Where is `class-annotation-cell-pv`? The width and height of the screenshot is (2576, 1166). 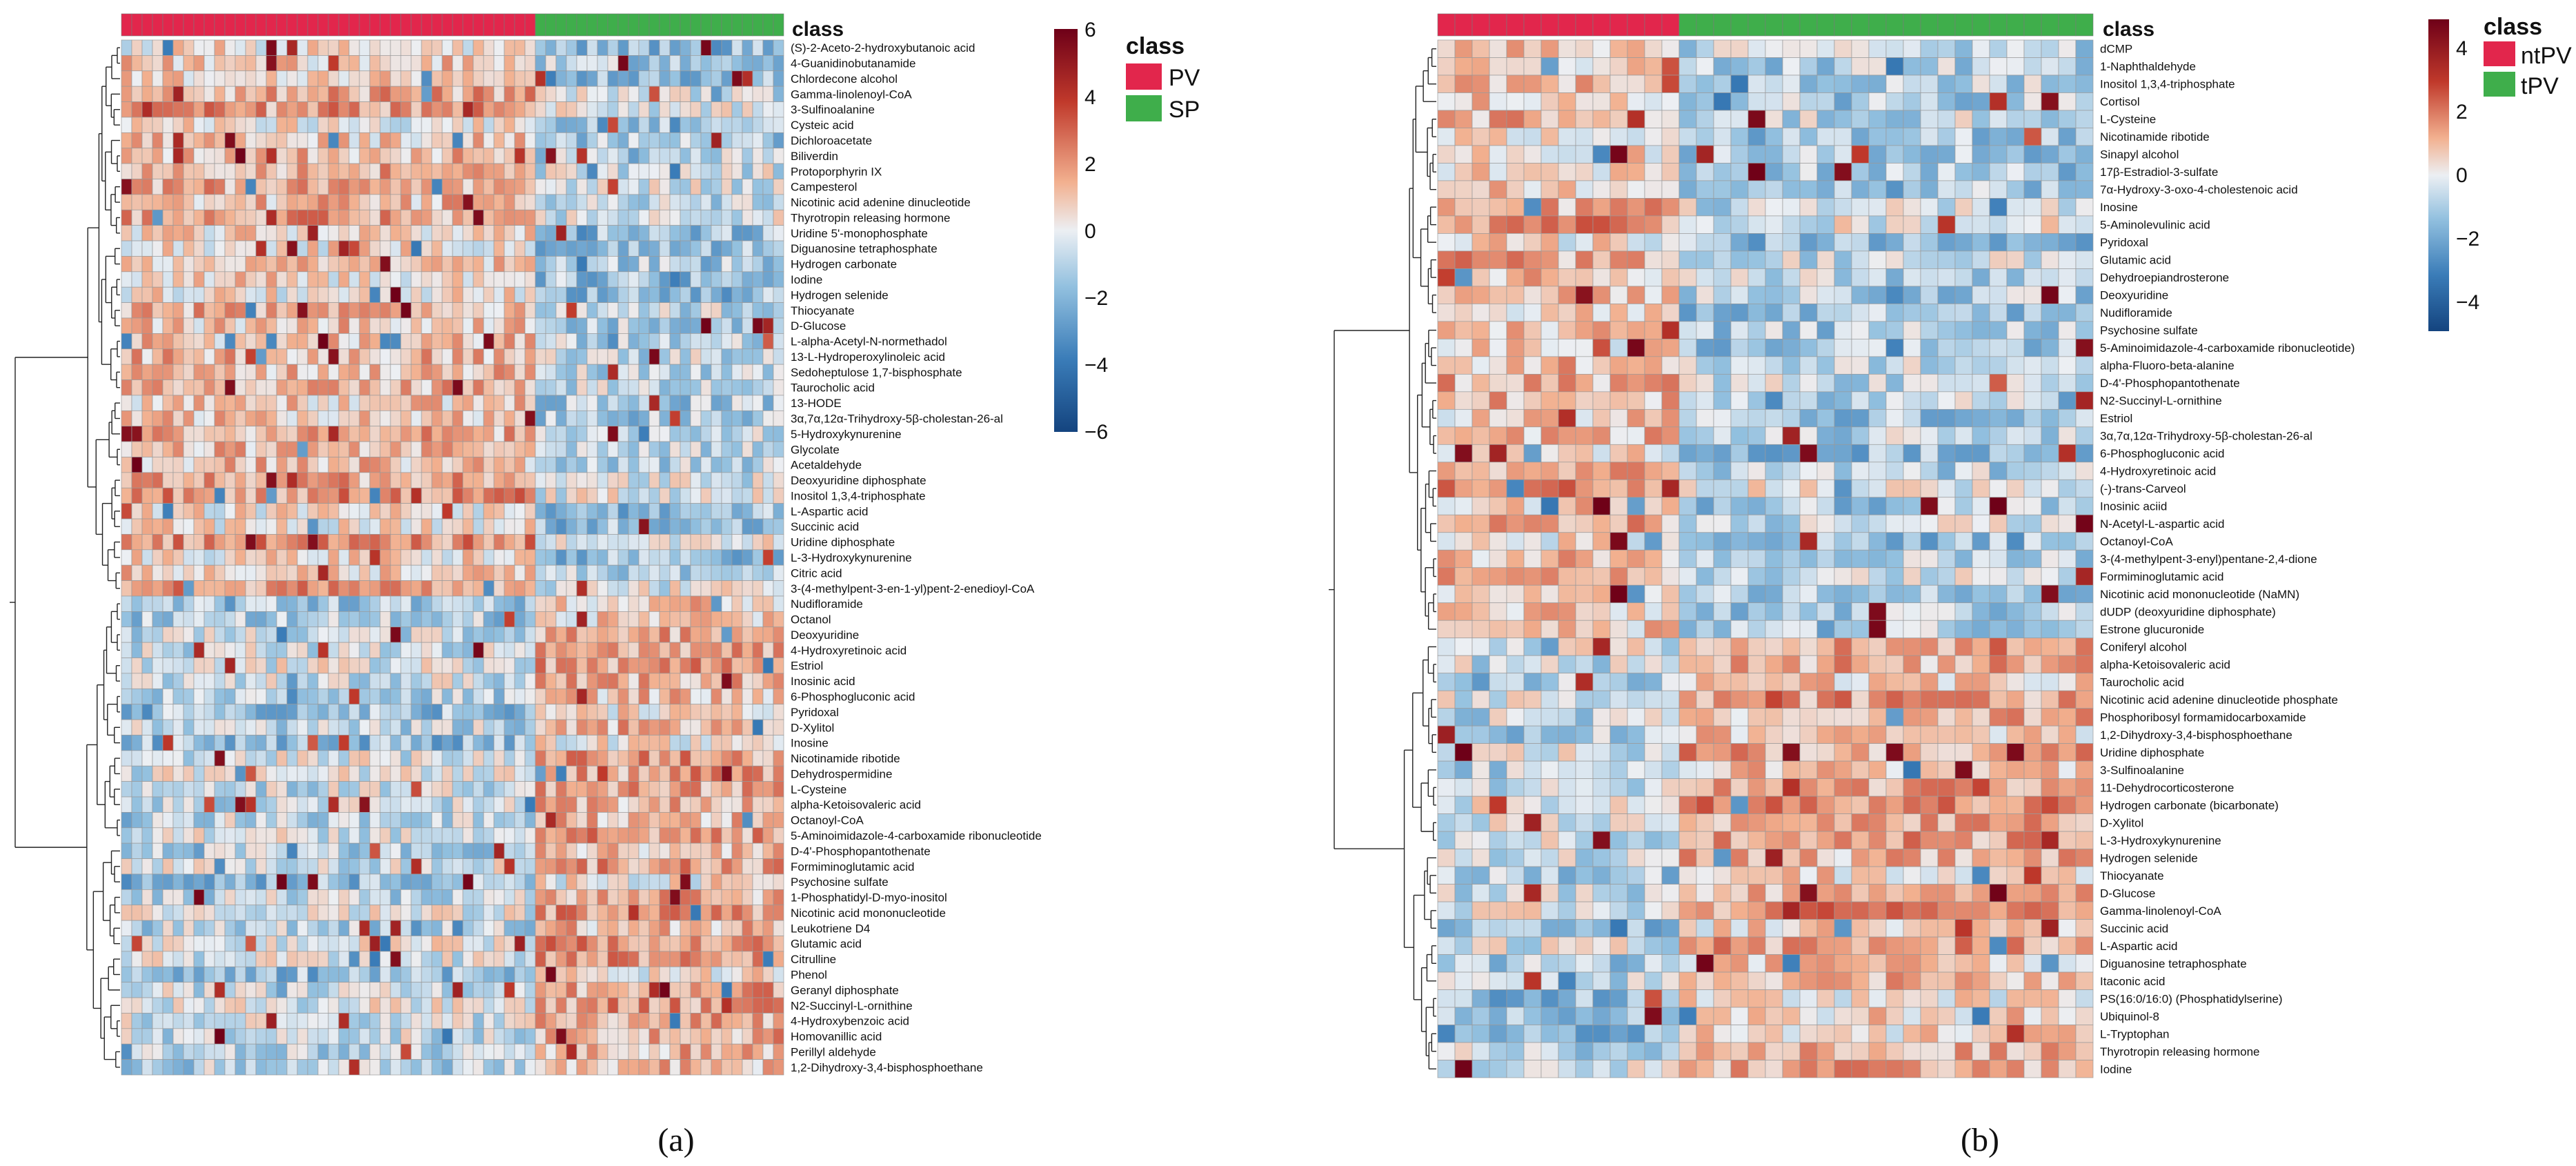 class-annotation-cell-pv is located at coordinates (468, 25).